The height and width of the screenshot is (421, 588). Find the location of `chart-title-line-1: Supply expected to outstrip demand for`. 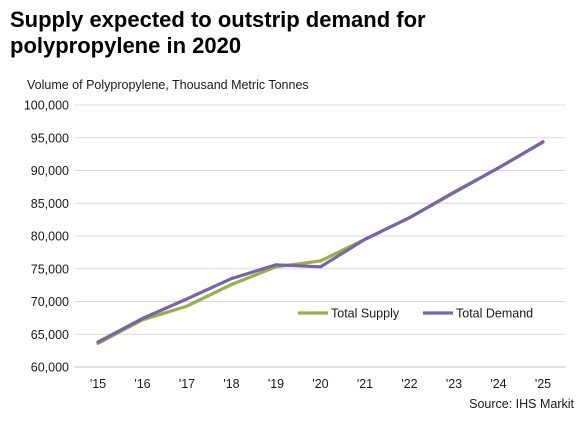

chart-title-line-1: Supply expected to outstrip demand for is located at coordinates (218, 19).